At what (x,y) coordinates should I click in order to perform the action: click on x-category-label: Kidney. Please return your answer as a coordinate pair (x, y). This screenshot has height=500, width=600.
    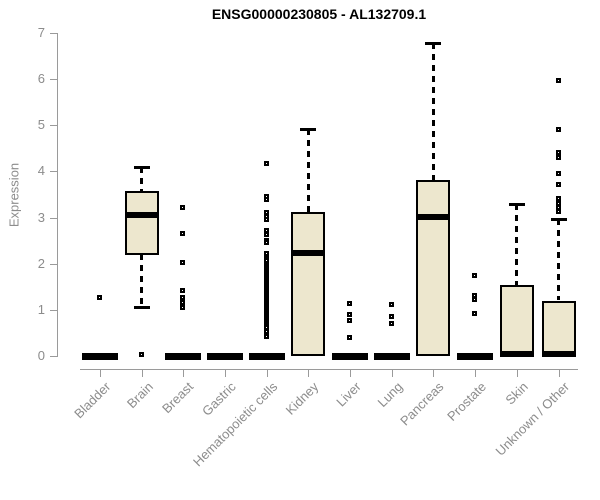
    Looking at the image, I should click on (302, 398).